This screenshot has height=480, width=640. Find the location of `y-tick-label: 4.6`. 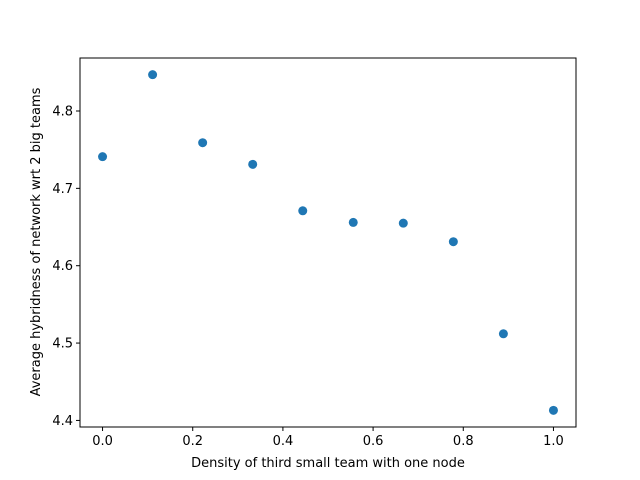

y-tick-label: 4.6 is located at coordinates (62, 266).